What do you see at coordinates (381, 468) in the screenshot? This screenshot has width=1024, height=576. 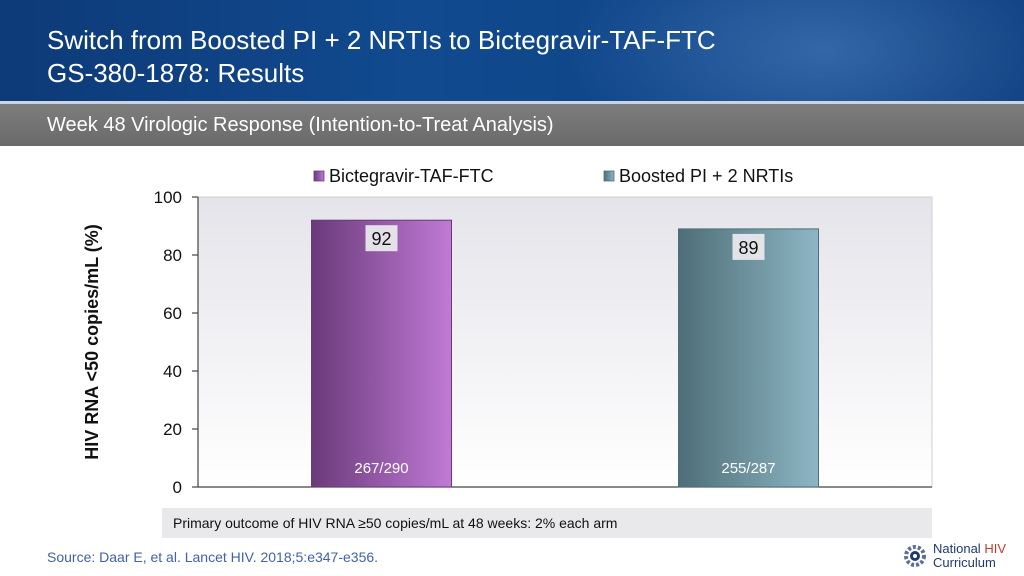 I see `count-label: 267/290` at bounding box center [381, 468].